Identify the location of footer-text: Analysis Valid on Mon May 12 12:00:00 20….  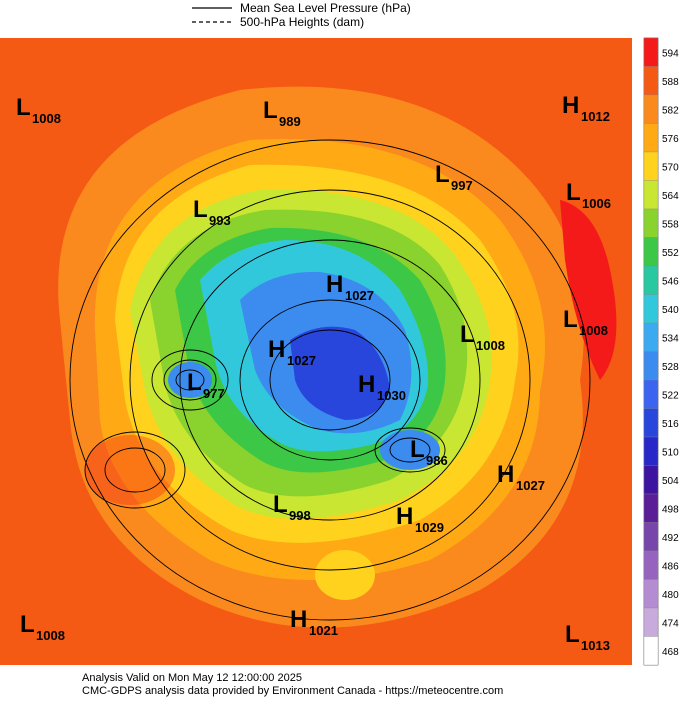
(192, 678).